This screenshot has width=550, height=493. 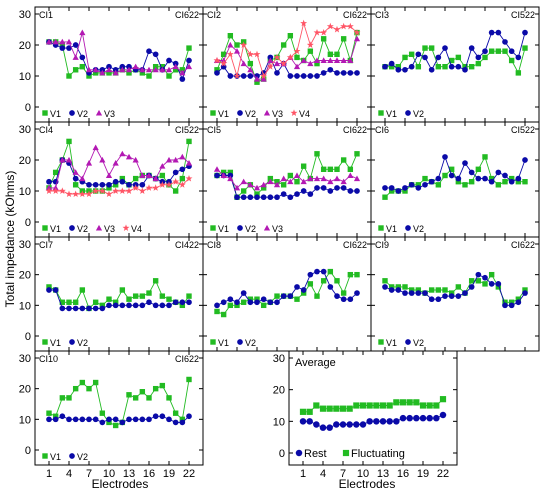 What do you see at coordinates (69, 474) in the screenshot?
I see `x-tick-label: 4` at bounding box center [69, 474].